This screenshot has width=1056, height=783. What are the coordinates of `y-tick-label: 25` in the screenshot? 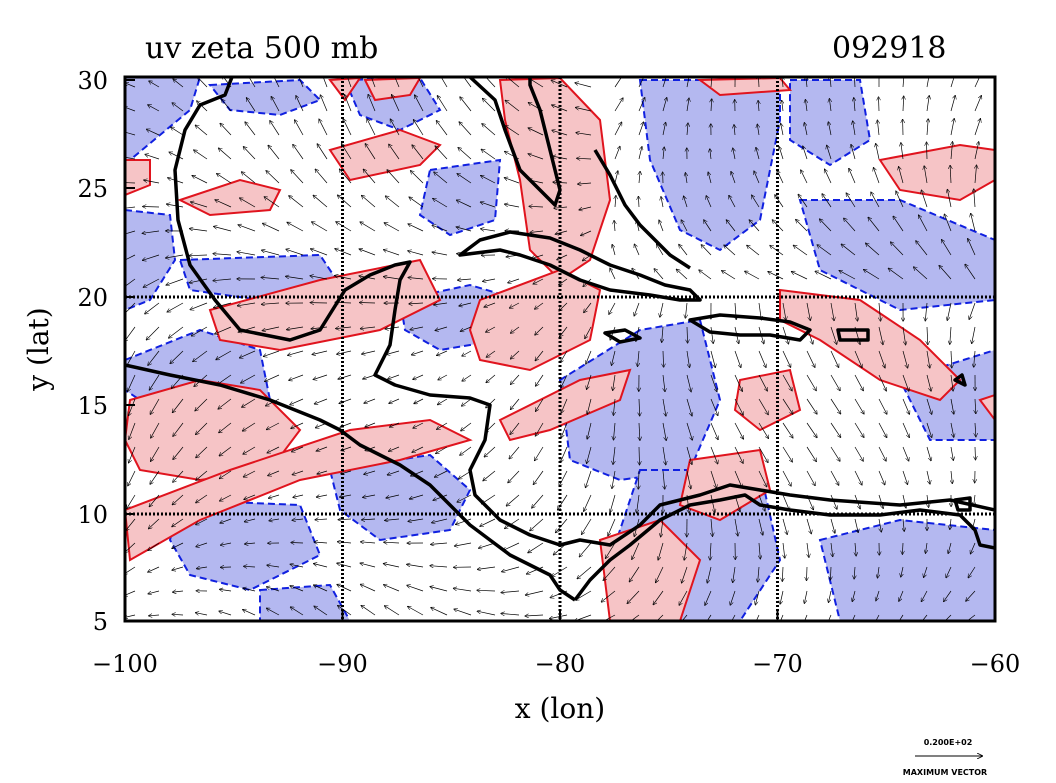 It's located at (92, 189).